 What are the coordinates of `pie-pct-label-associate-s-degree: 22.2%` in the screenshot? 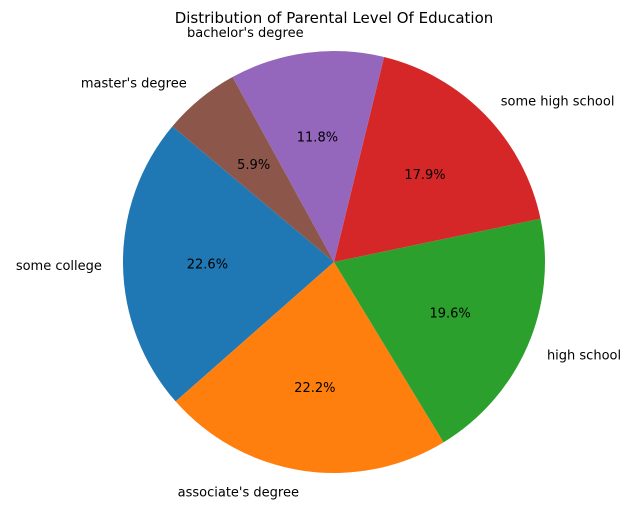 It's located at (314, 388).